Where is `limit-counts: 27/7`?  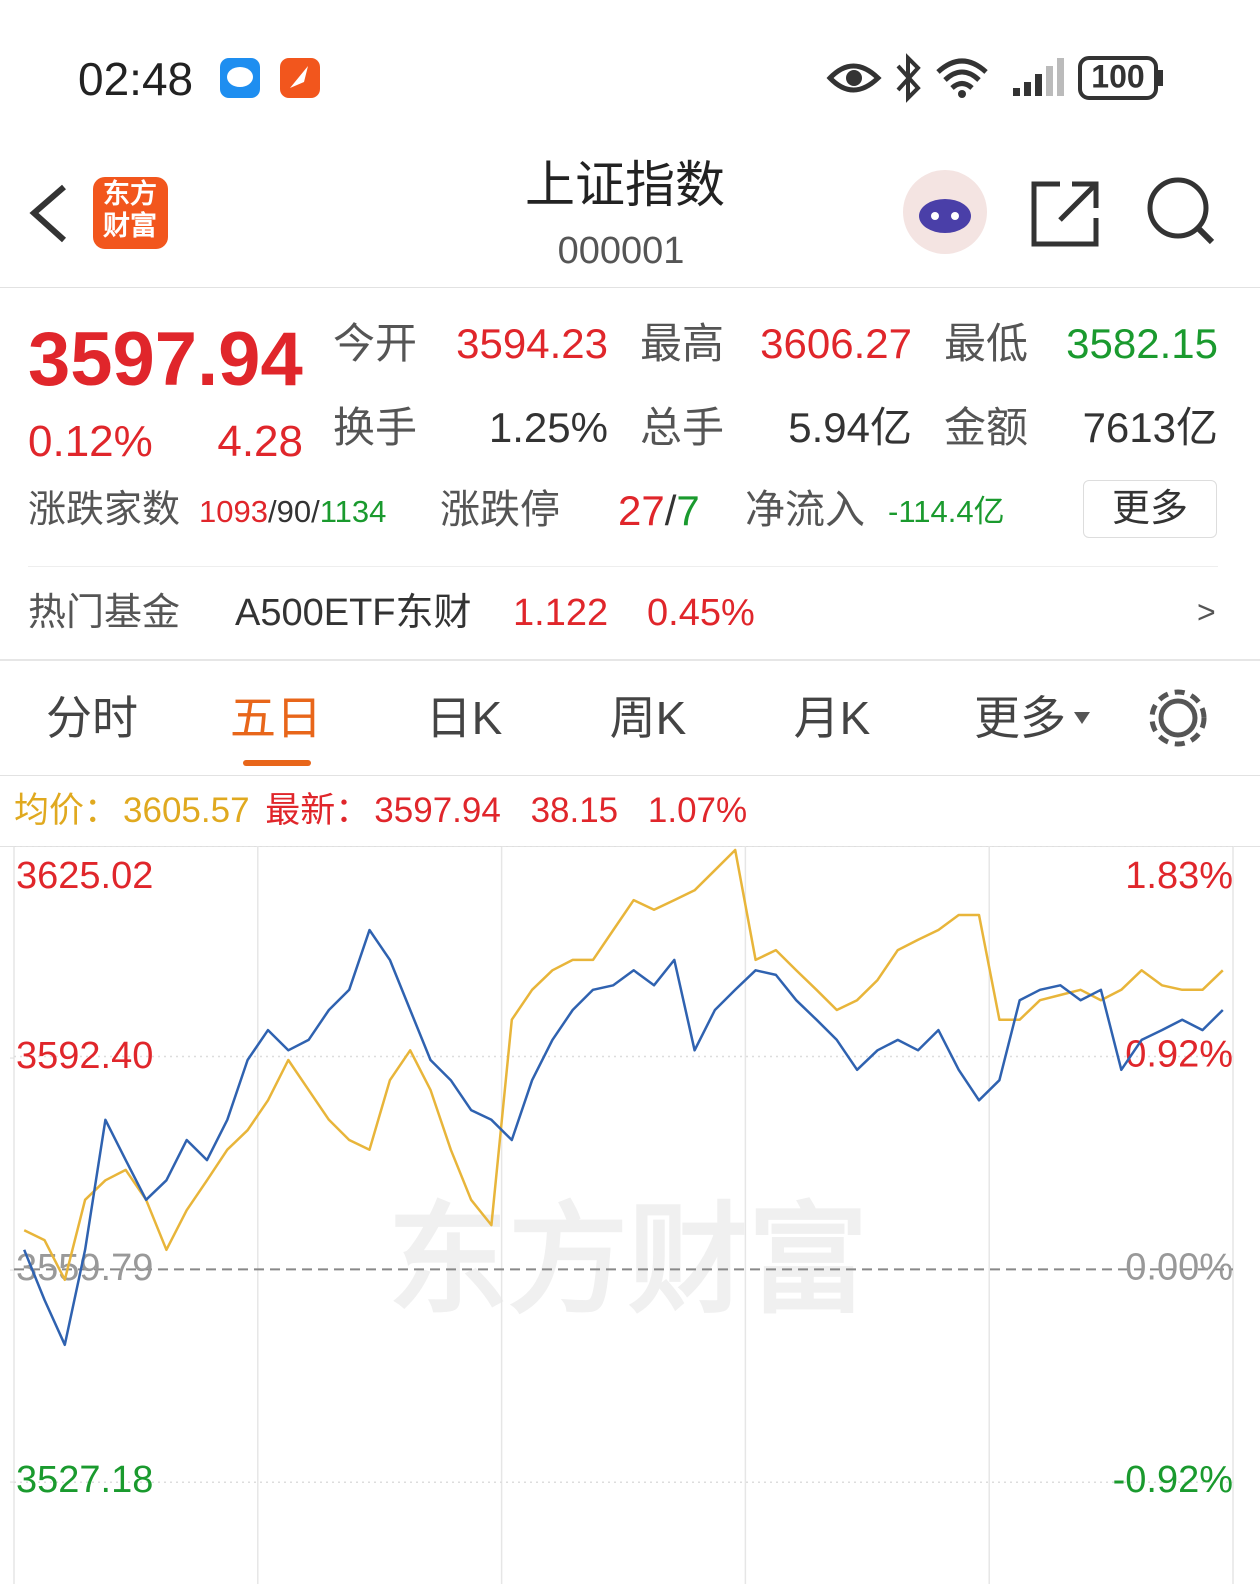
limit-counts: 27/7 is located at coordinates (659, 511).